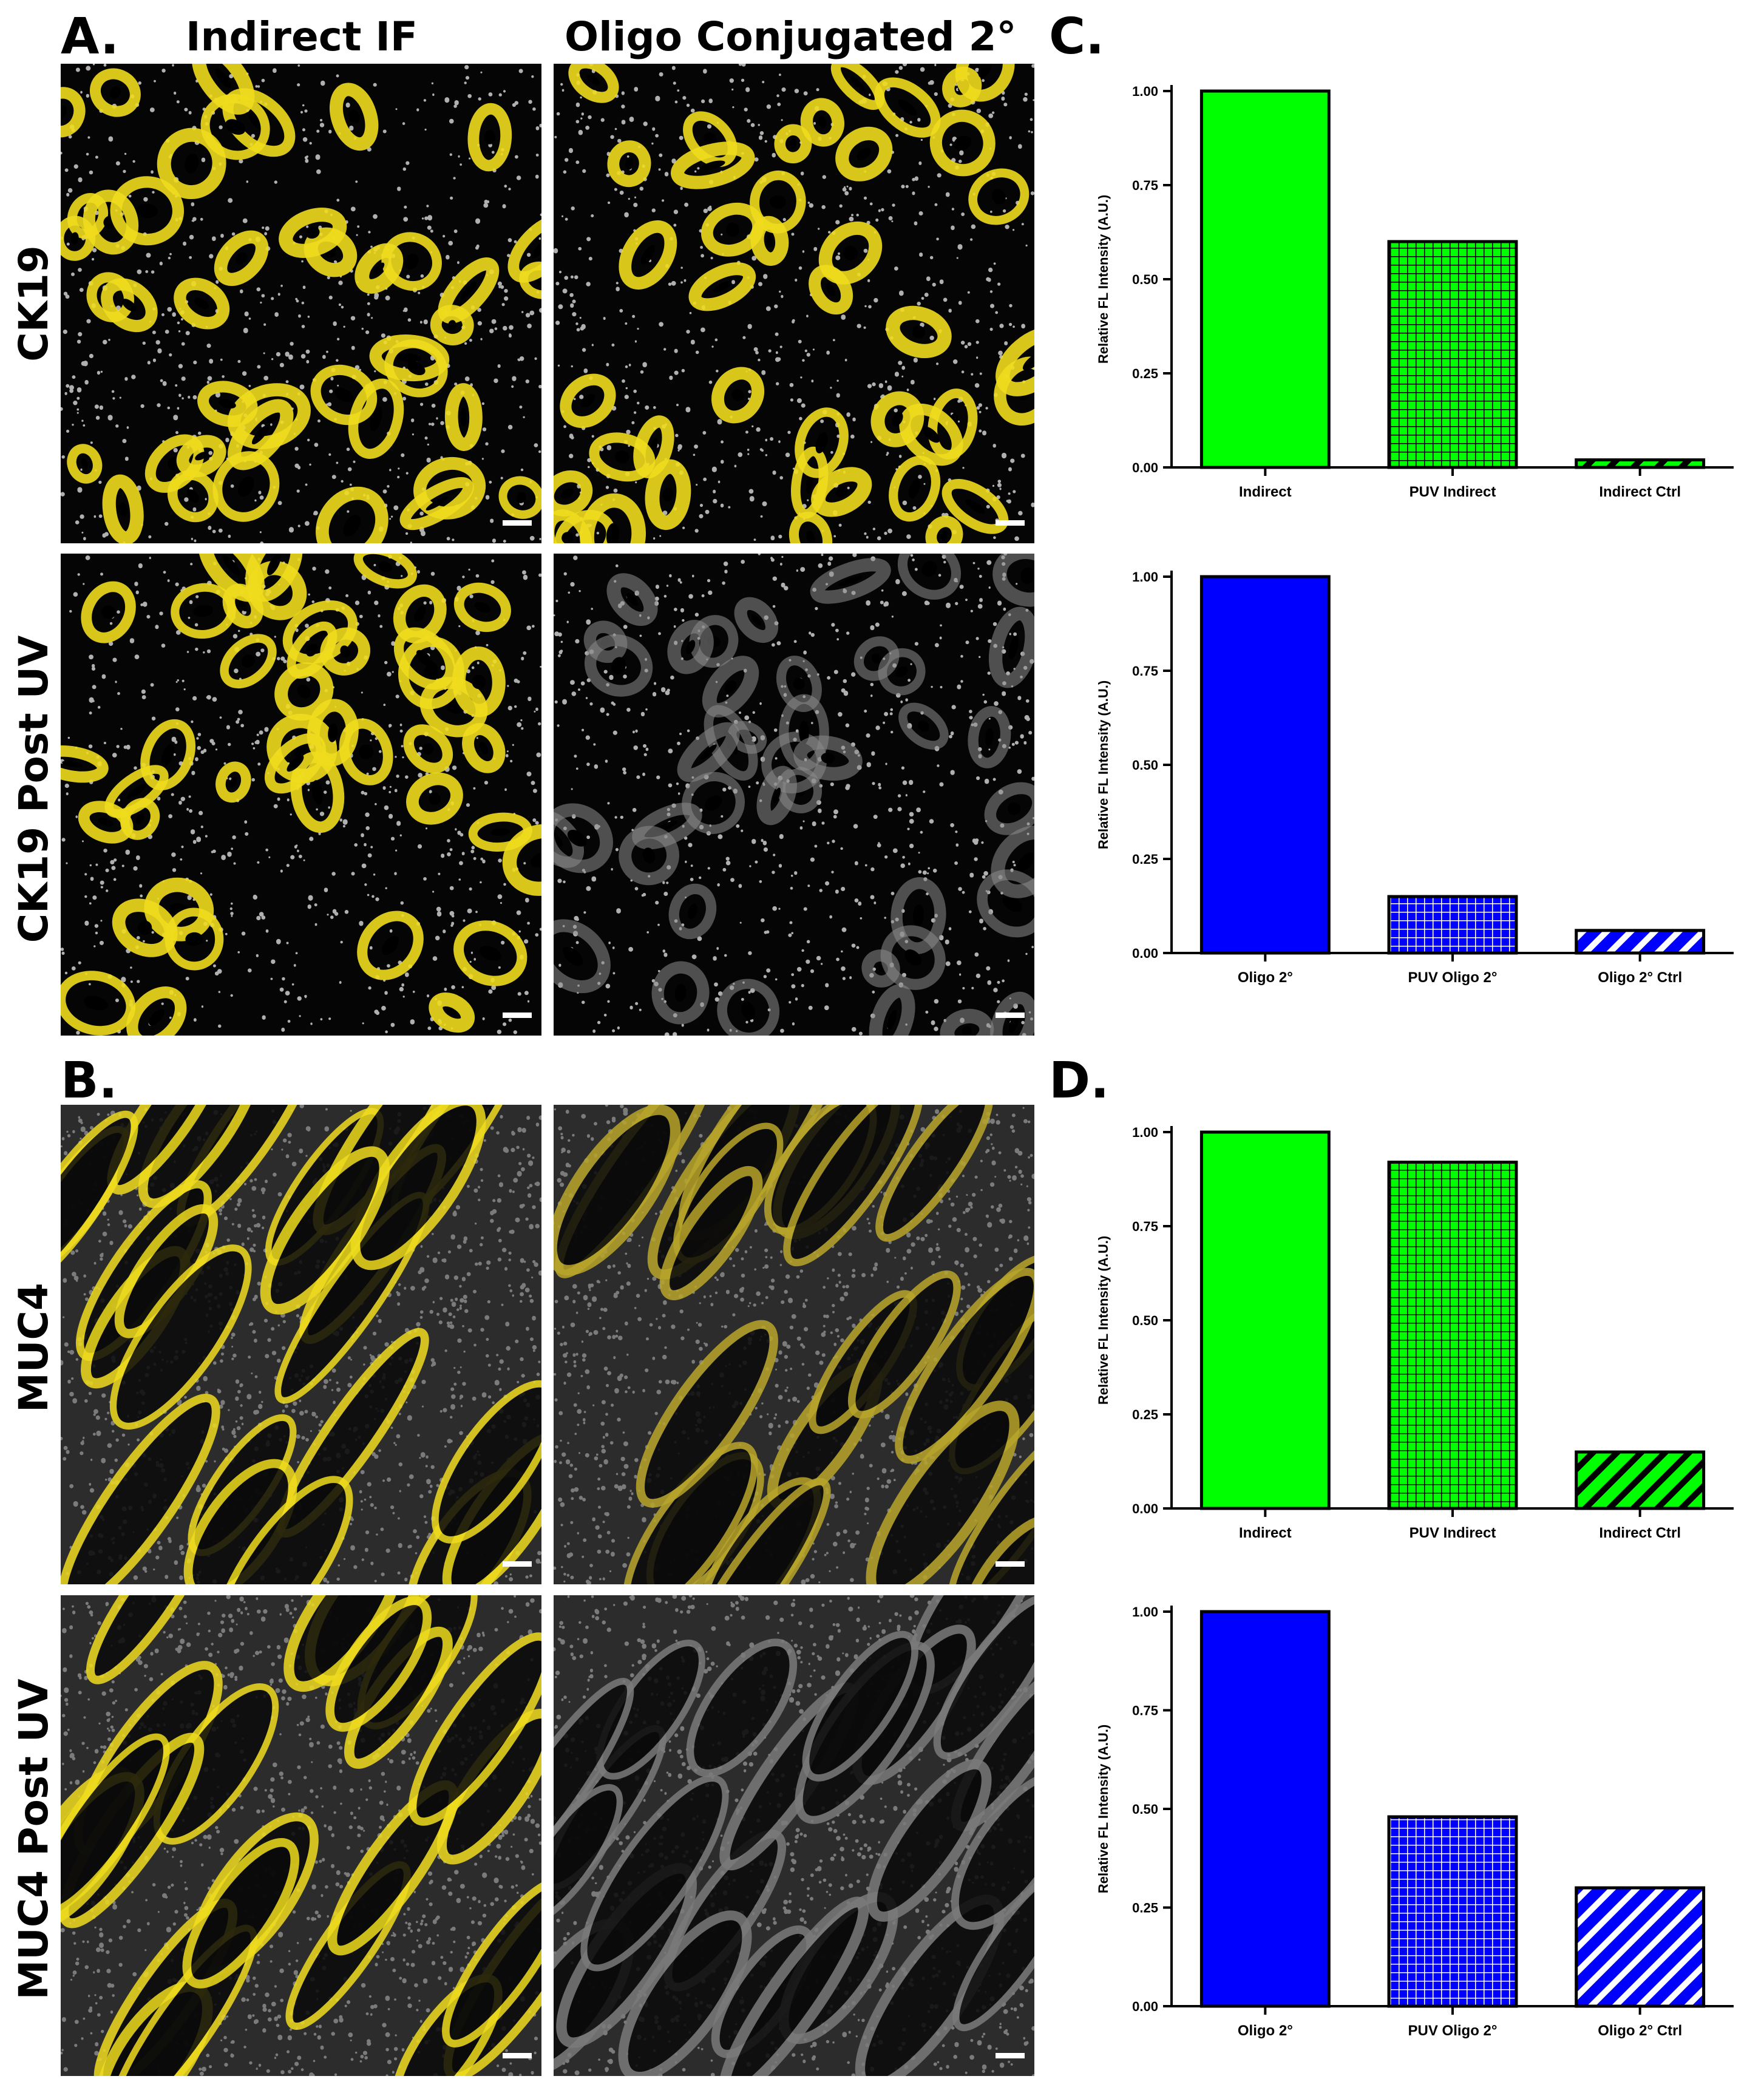 The image size is (1764, 2093). I want to click on micrograph-ck19-oligo, so click(794, 303).